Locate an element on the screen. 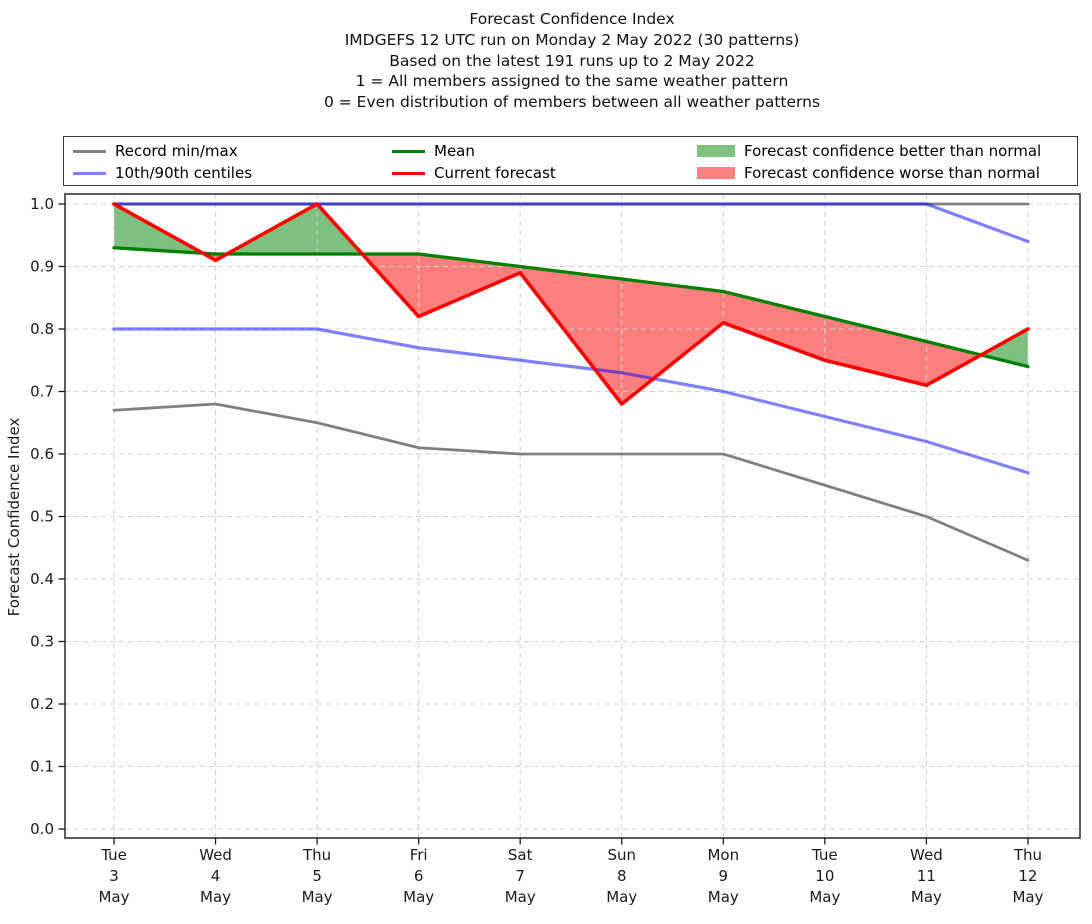 This screenshot has width=1092, height=924. svg-text: 9 is located at coordinates (724, 876).